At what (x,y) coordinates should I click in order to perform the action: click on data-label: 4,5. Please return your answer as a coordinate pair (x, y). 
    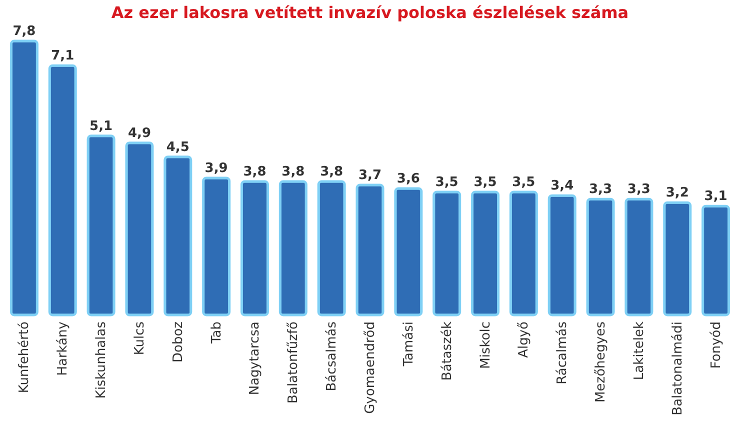
    Looking at the image, I should click on (178, 147).